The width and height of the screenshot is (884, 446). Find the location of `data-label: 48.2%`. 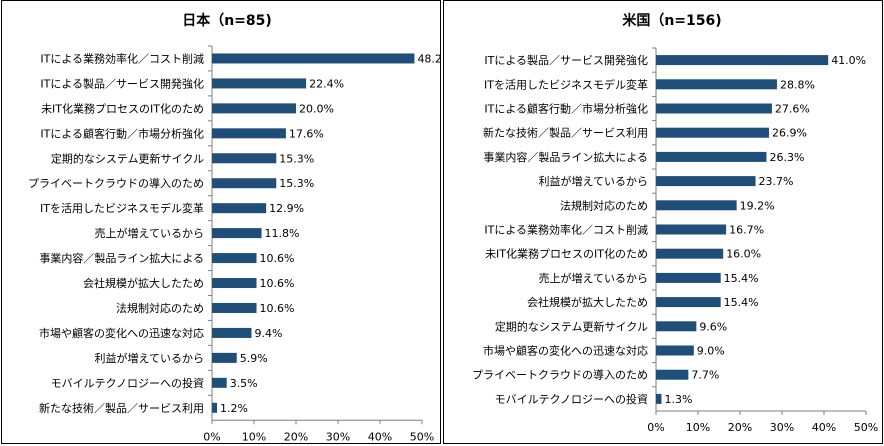

data-label: 48.2% is located at coordinates (429, 58).